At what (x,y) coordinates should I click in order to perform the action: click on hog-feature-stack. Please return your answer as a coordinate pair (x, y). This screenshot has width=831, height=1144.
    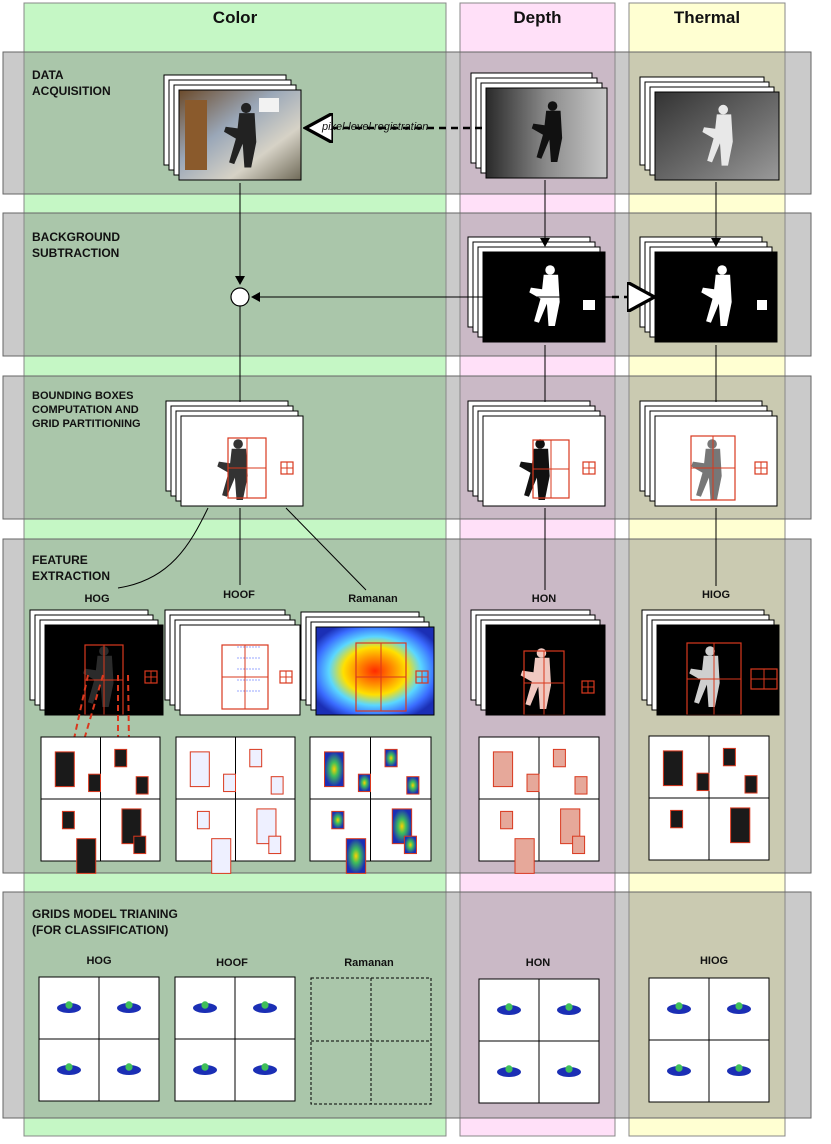
    Looking at the image, I should click on (96, 662).